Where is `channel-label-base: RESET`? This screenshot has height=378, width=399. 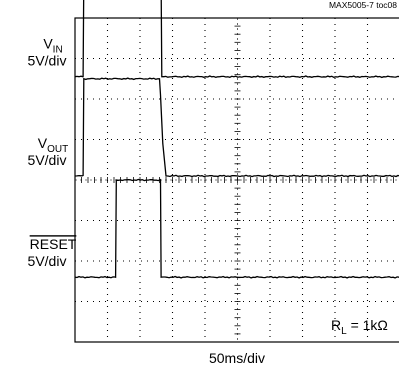
channel-label-base: RESET is located at coordinates (53, 244).